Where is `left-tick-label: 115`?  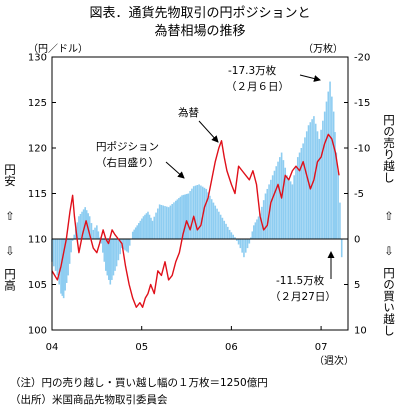 left-tick-label: 115 is located at coordinates (37, 194).